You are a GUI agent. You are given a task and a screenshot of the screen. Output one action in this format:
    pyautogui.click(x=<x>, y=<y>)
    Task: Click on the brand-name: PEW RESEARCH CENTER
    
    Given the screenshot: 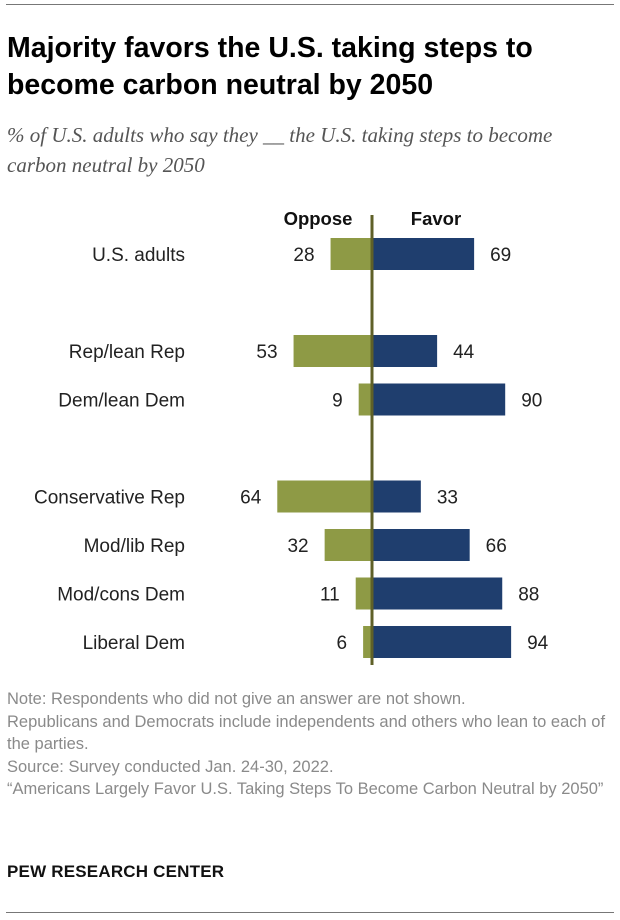 What is the action you would take?
    pyautogui.click(x=116, y=871)
    